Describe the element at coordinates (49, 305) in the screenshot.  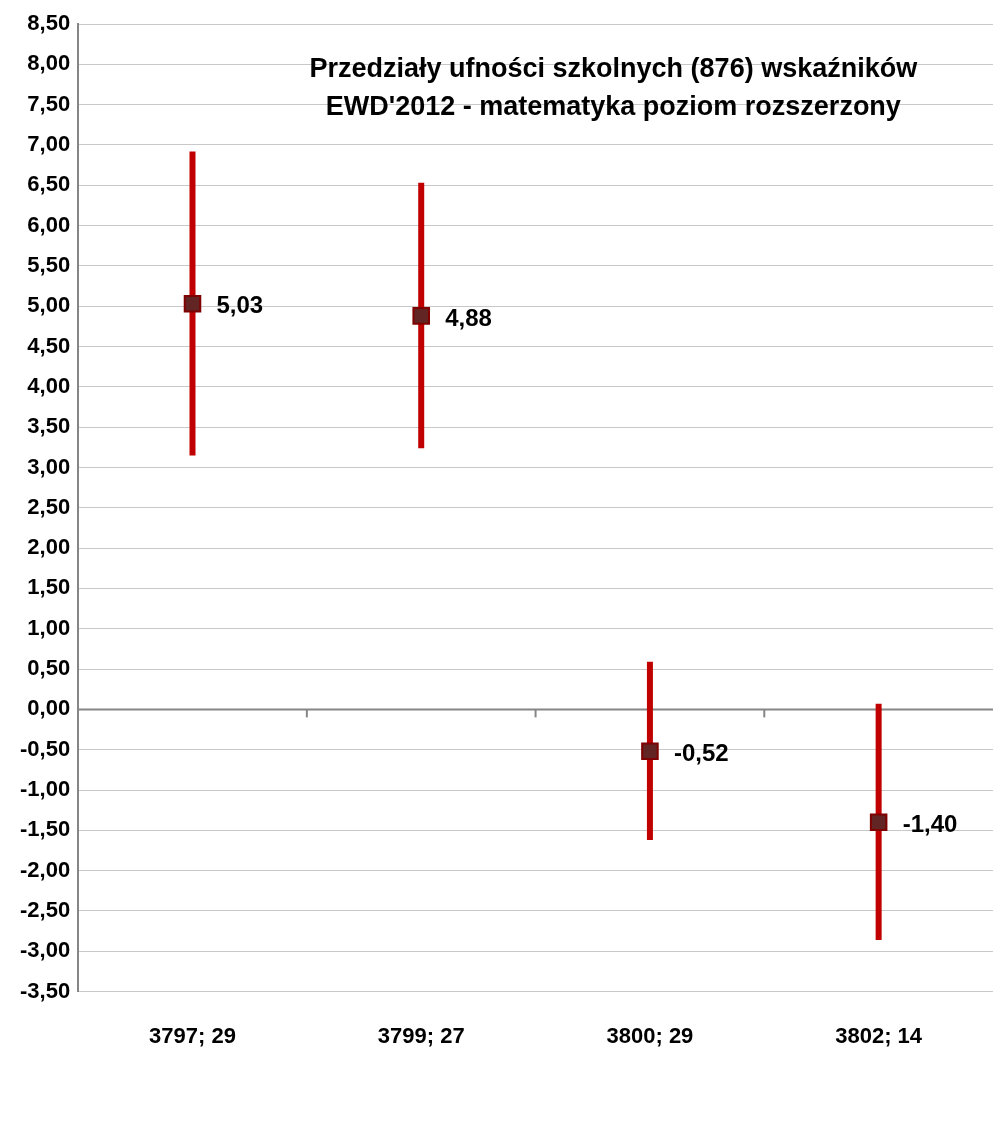
I see `y-tick-label: 5,00` at that location.